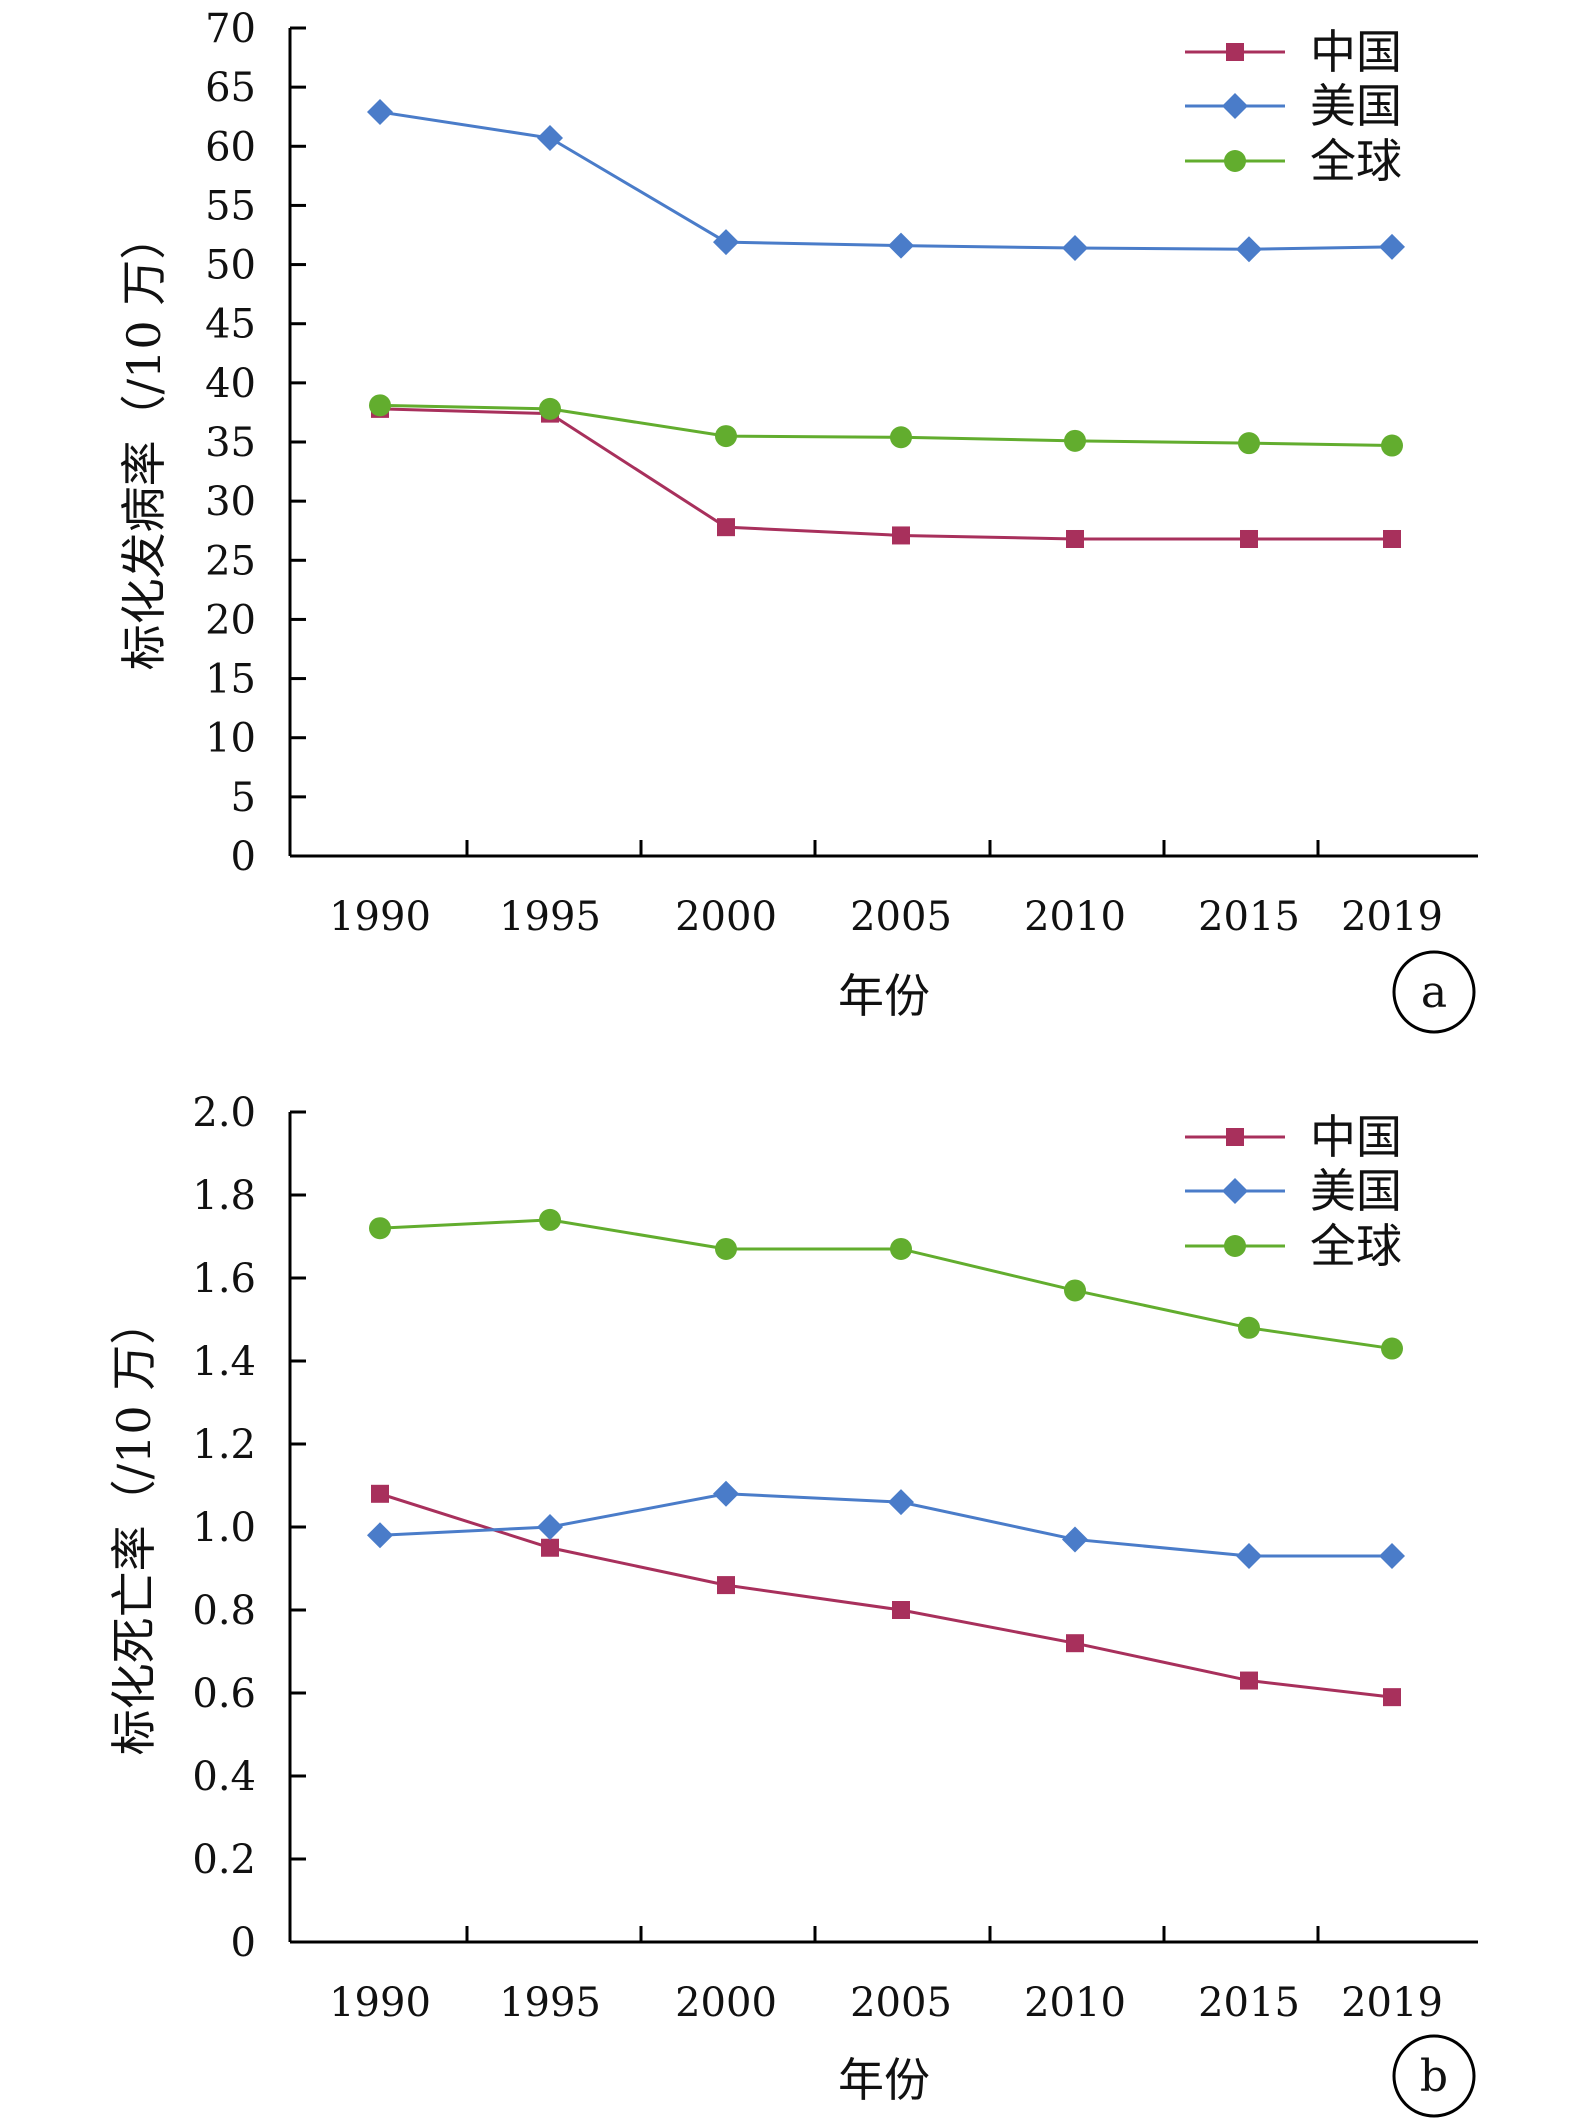  What do you see at coordinates (144, 442) in the screenshot?
I see `y-axis-title: 标化发病率（/10 万）` at bounding box center [144, 442].